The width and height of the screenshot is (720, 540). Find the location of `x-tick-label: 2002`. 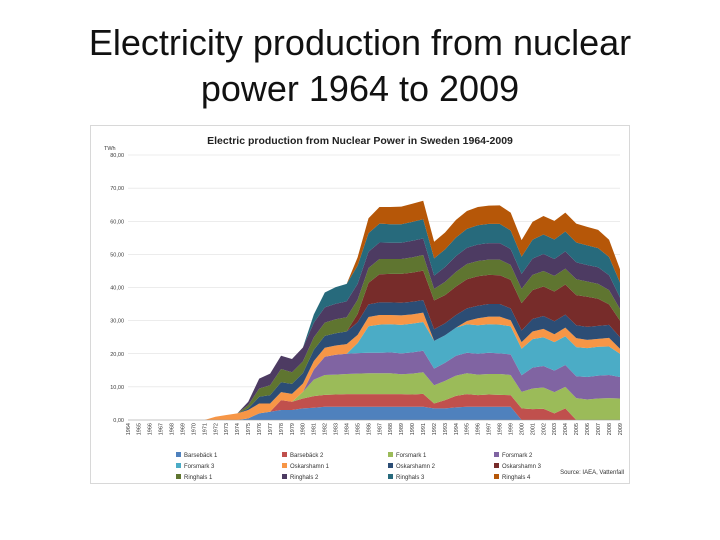

x-tick-label: 2002 is located at coordinates (544, 429).